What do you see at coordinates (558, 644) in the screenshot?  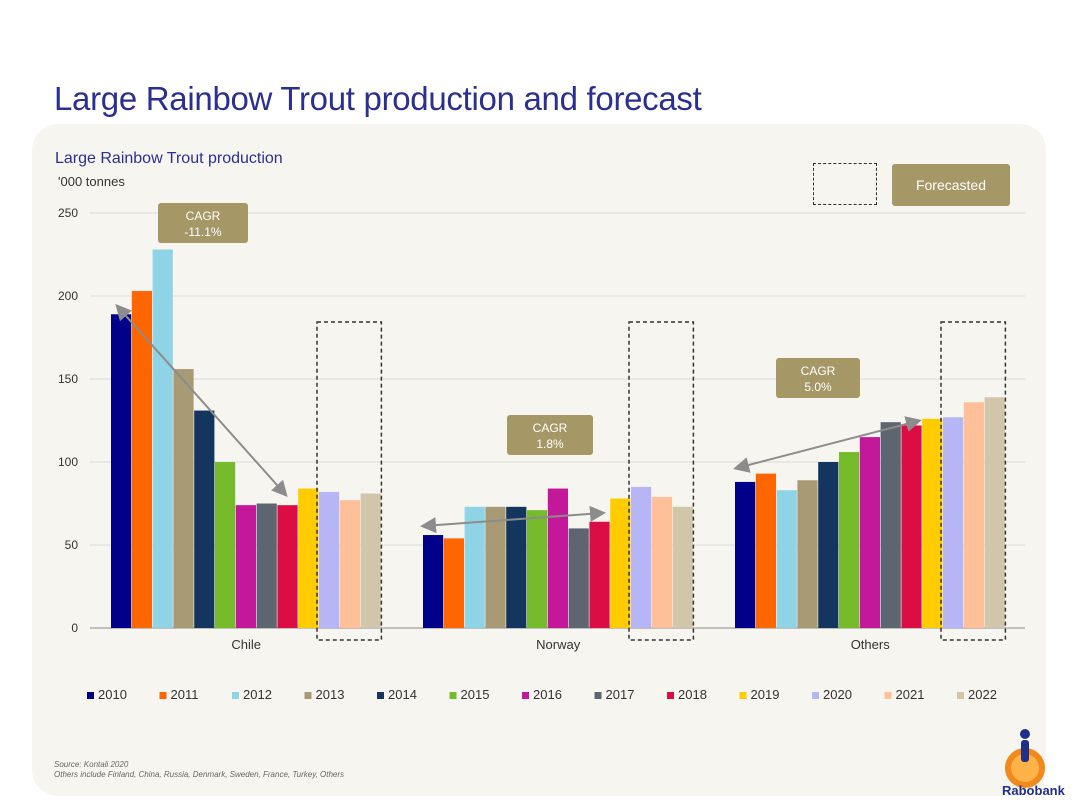 I see `x-category-label: Norway` at bounding box center [558, 644].